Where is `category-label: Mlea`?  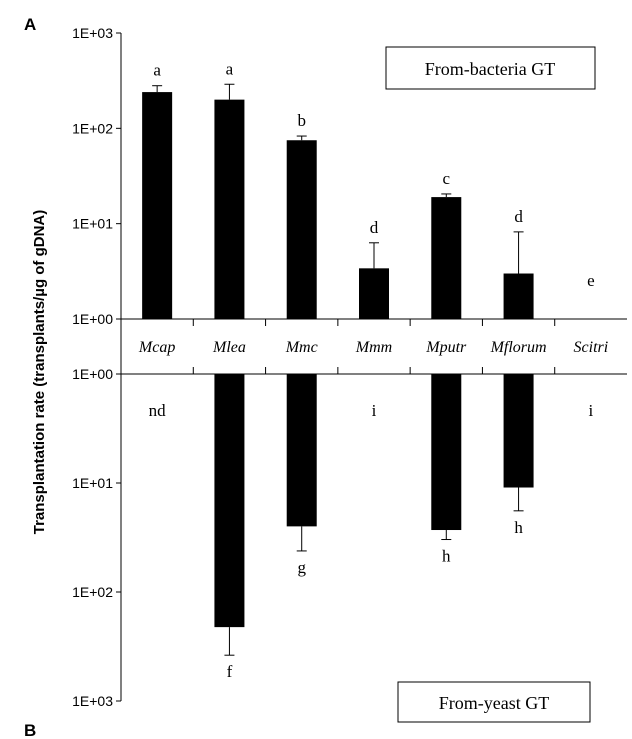
category-label: Mlea is located at coordinates (229, 347).